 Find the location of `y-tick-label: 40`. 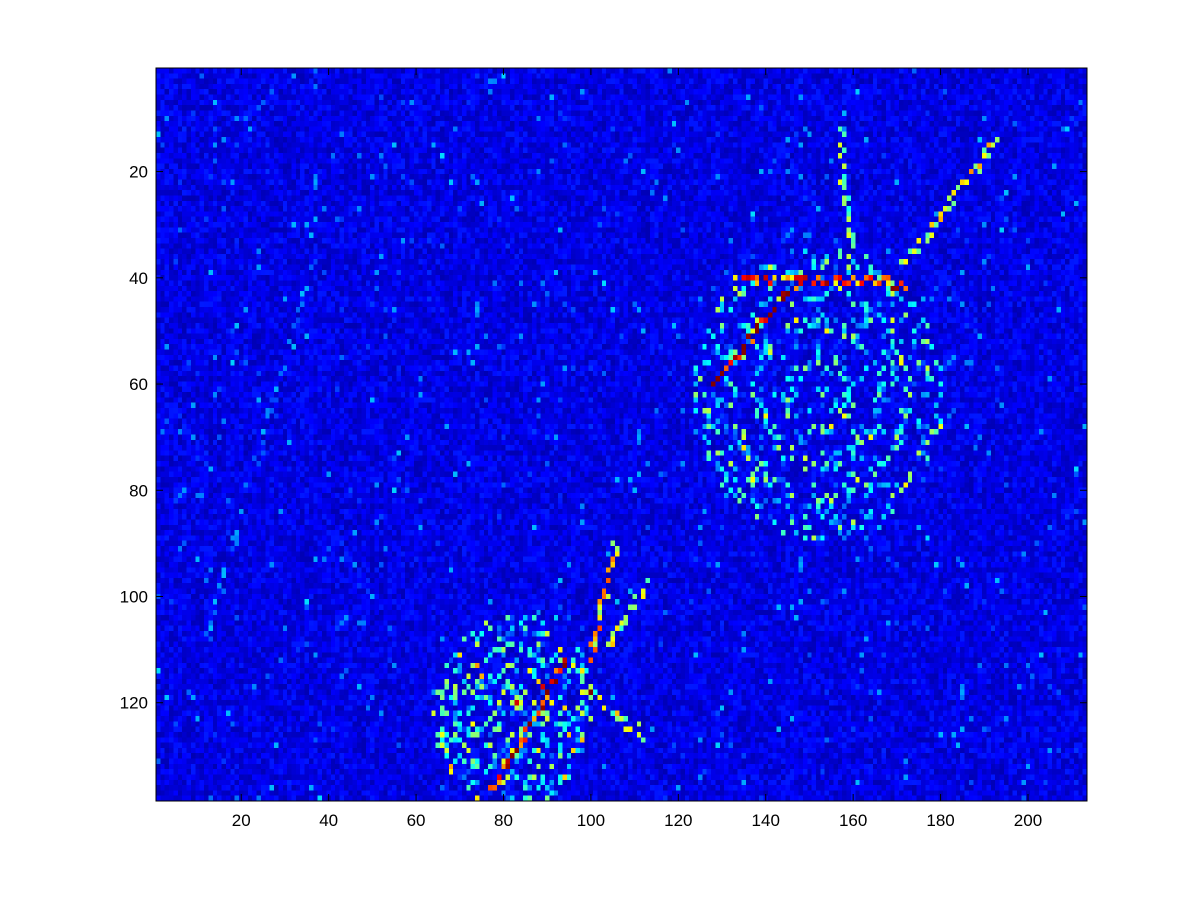

y-tick-label: 40 is located at coordinates (138, 278).